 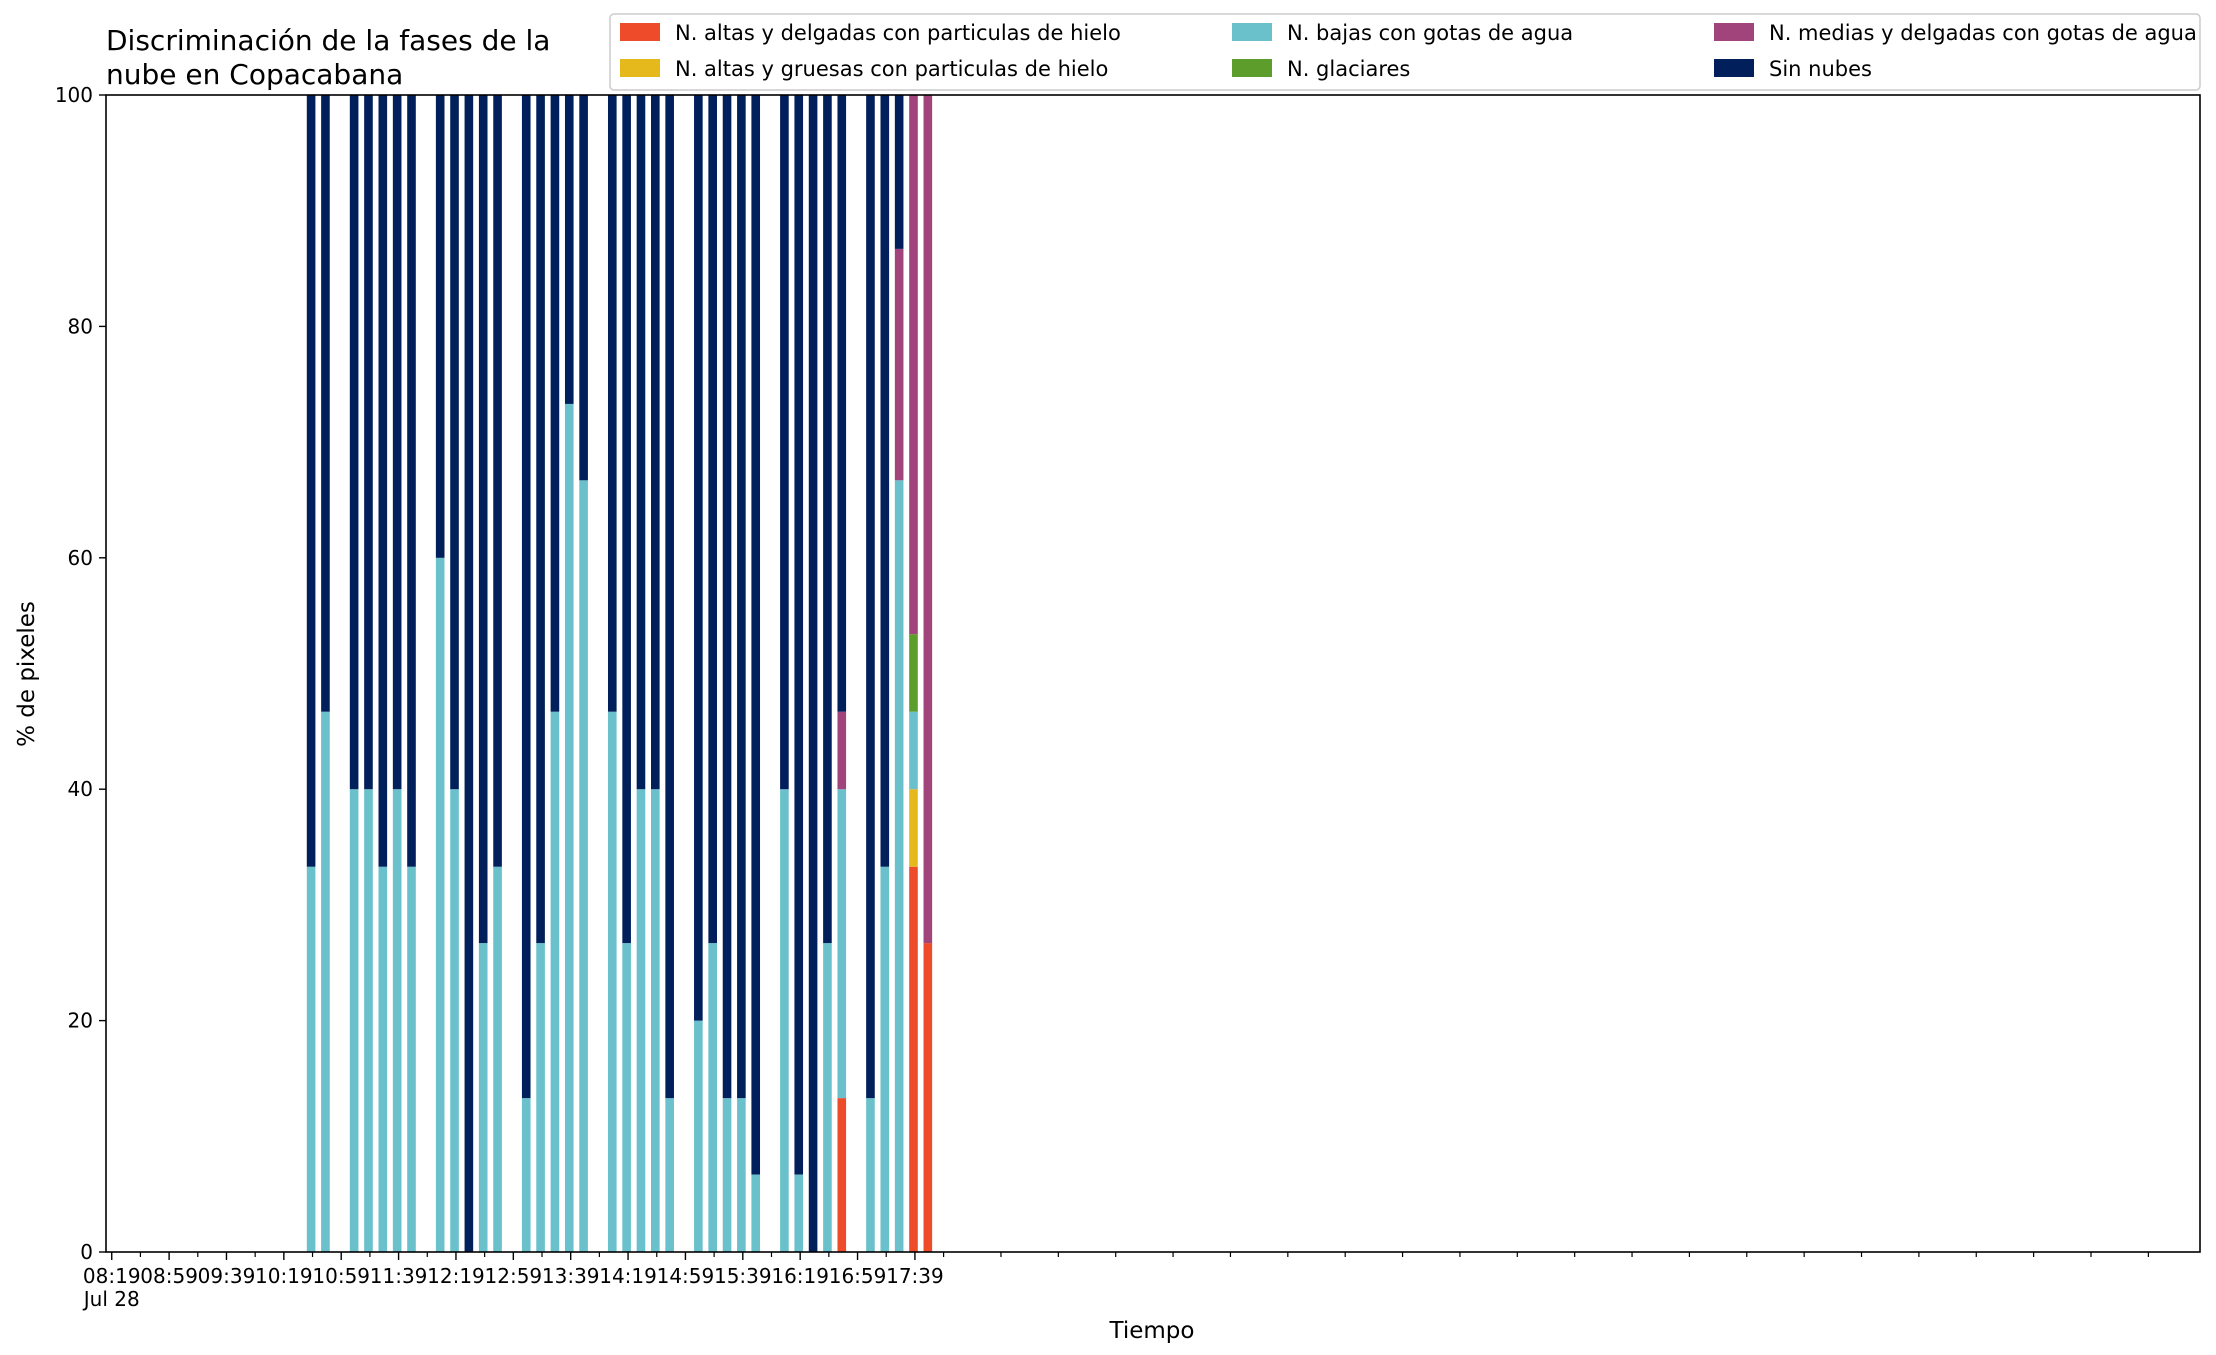 I want to click on x-tick-label: 13:39, so click(x=571, y=1276).